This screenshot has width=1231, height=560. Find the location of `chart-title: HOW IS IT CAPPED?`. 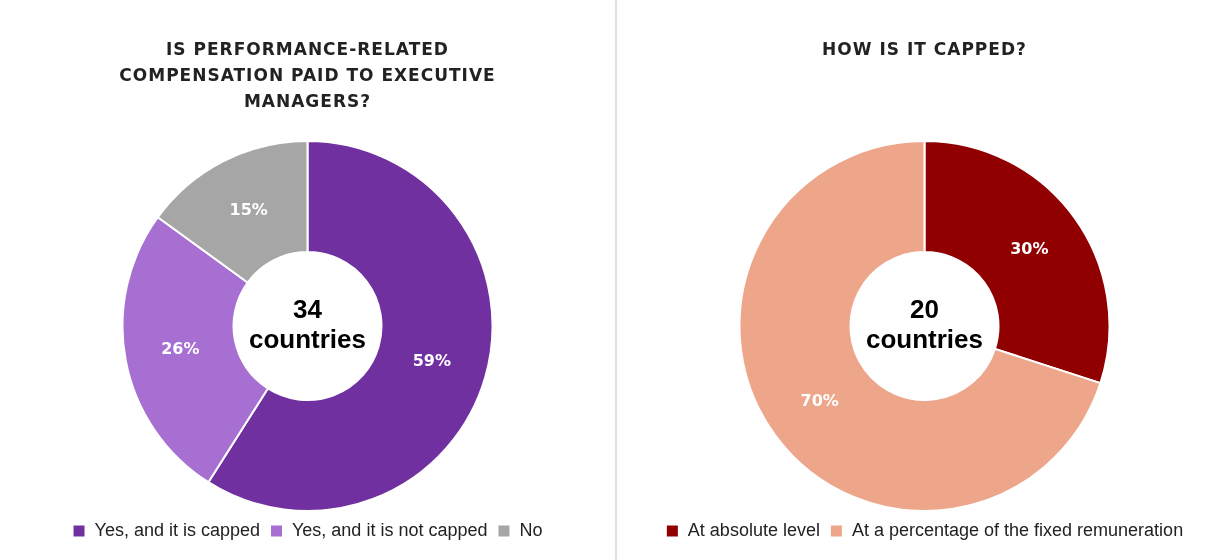

chart-title: HOW IS IT CAPPED? is located at coordinates (924, 49).